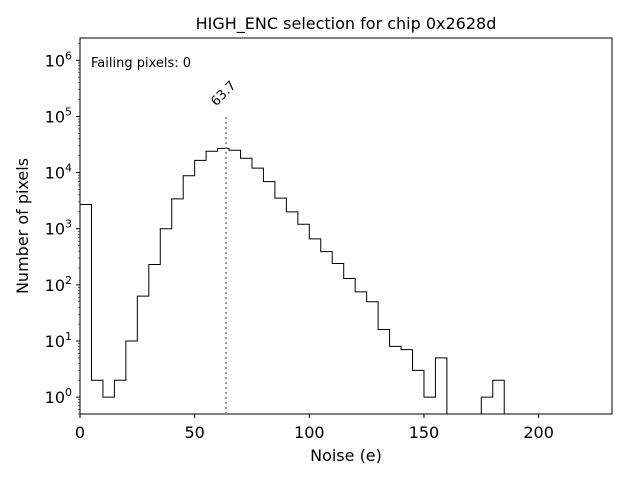 This screenshot has height=480, width=640. Describe the element at coordinates (538, 432) in the screenshot. I see `x-tick-label: 200` at that location.